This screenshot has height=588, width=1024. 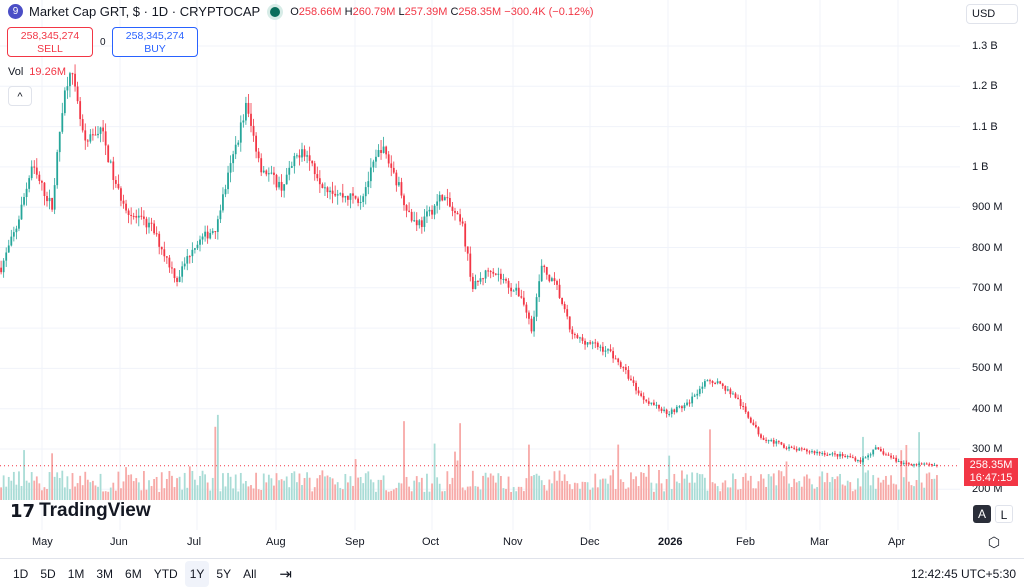 I want to click on range-6m: 6M, so click(x=133, y=573).